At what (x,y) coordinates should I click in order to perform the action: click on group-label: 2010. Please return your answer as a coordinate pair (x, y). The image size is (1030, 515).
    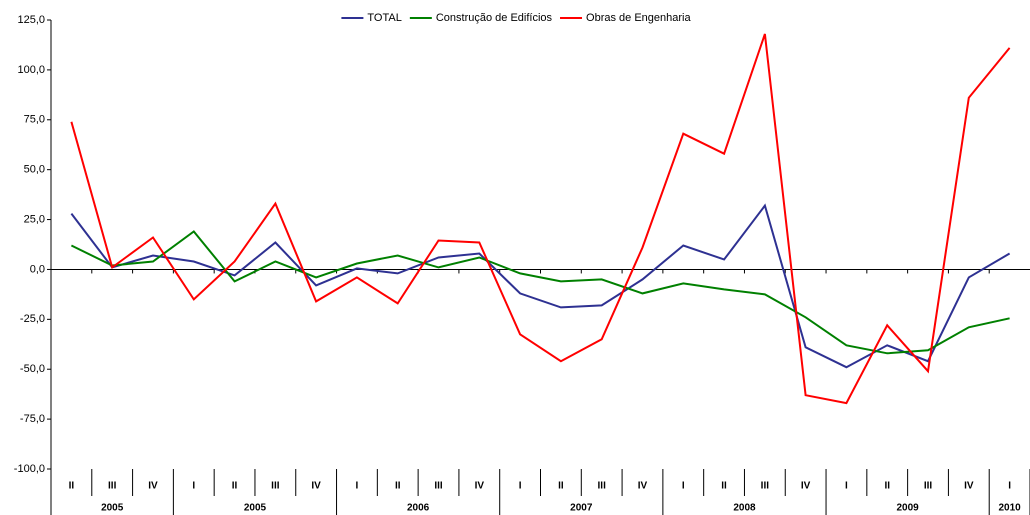
    Looking at the image, I should click on (1009, 508).